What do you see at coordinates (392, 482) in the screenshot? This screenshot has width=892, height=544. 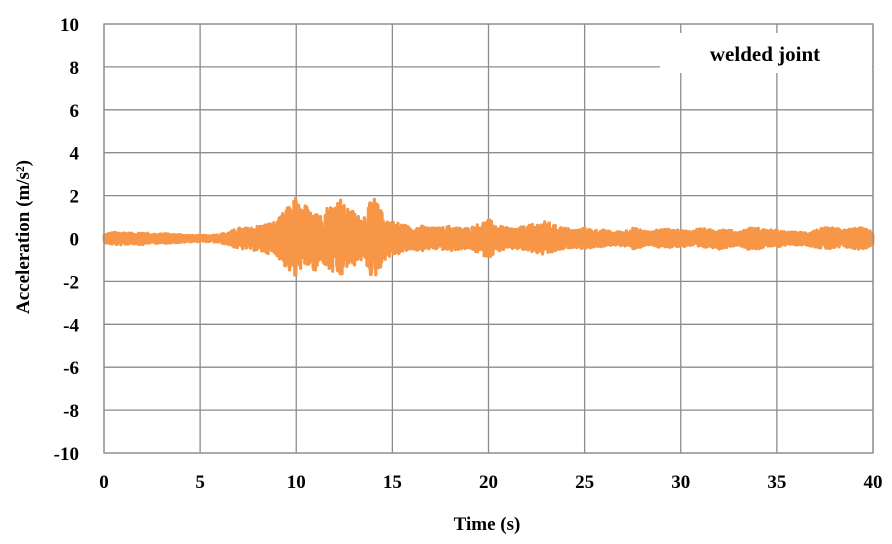 I see `x-tick-label: 15` at bounding box center [392, 482].